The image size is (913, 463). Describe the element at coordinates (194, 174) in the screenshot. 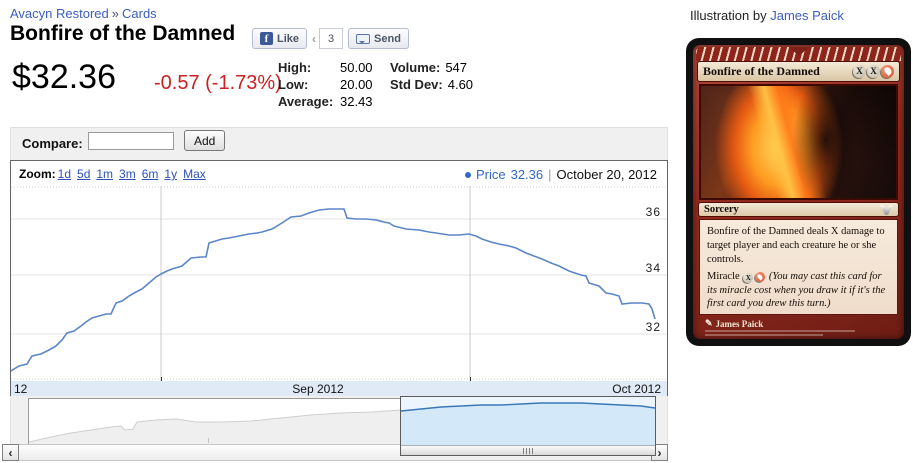

I see `zoom-max-link: Max` at that location.